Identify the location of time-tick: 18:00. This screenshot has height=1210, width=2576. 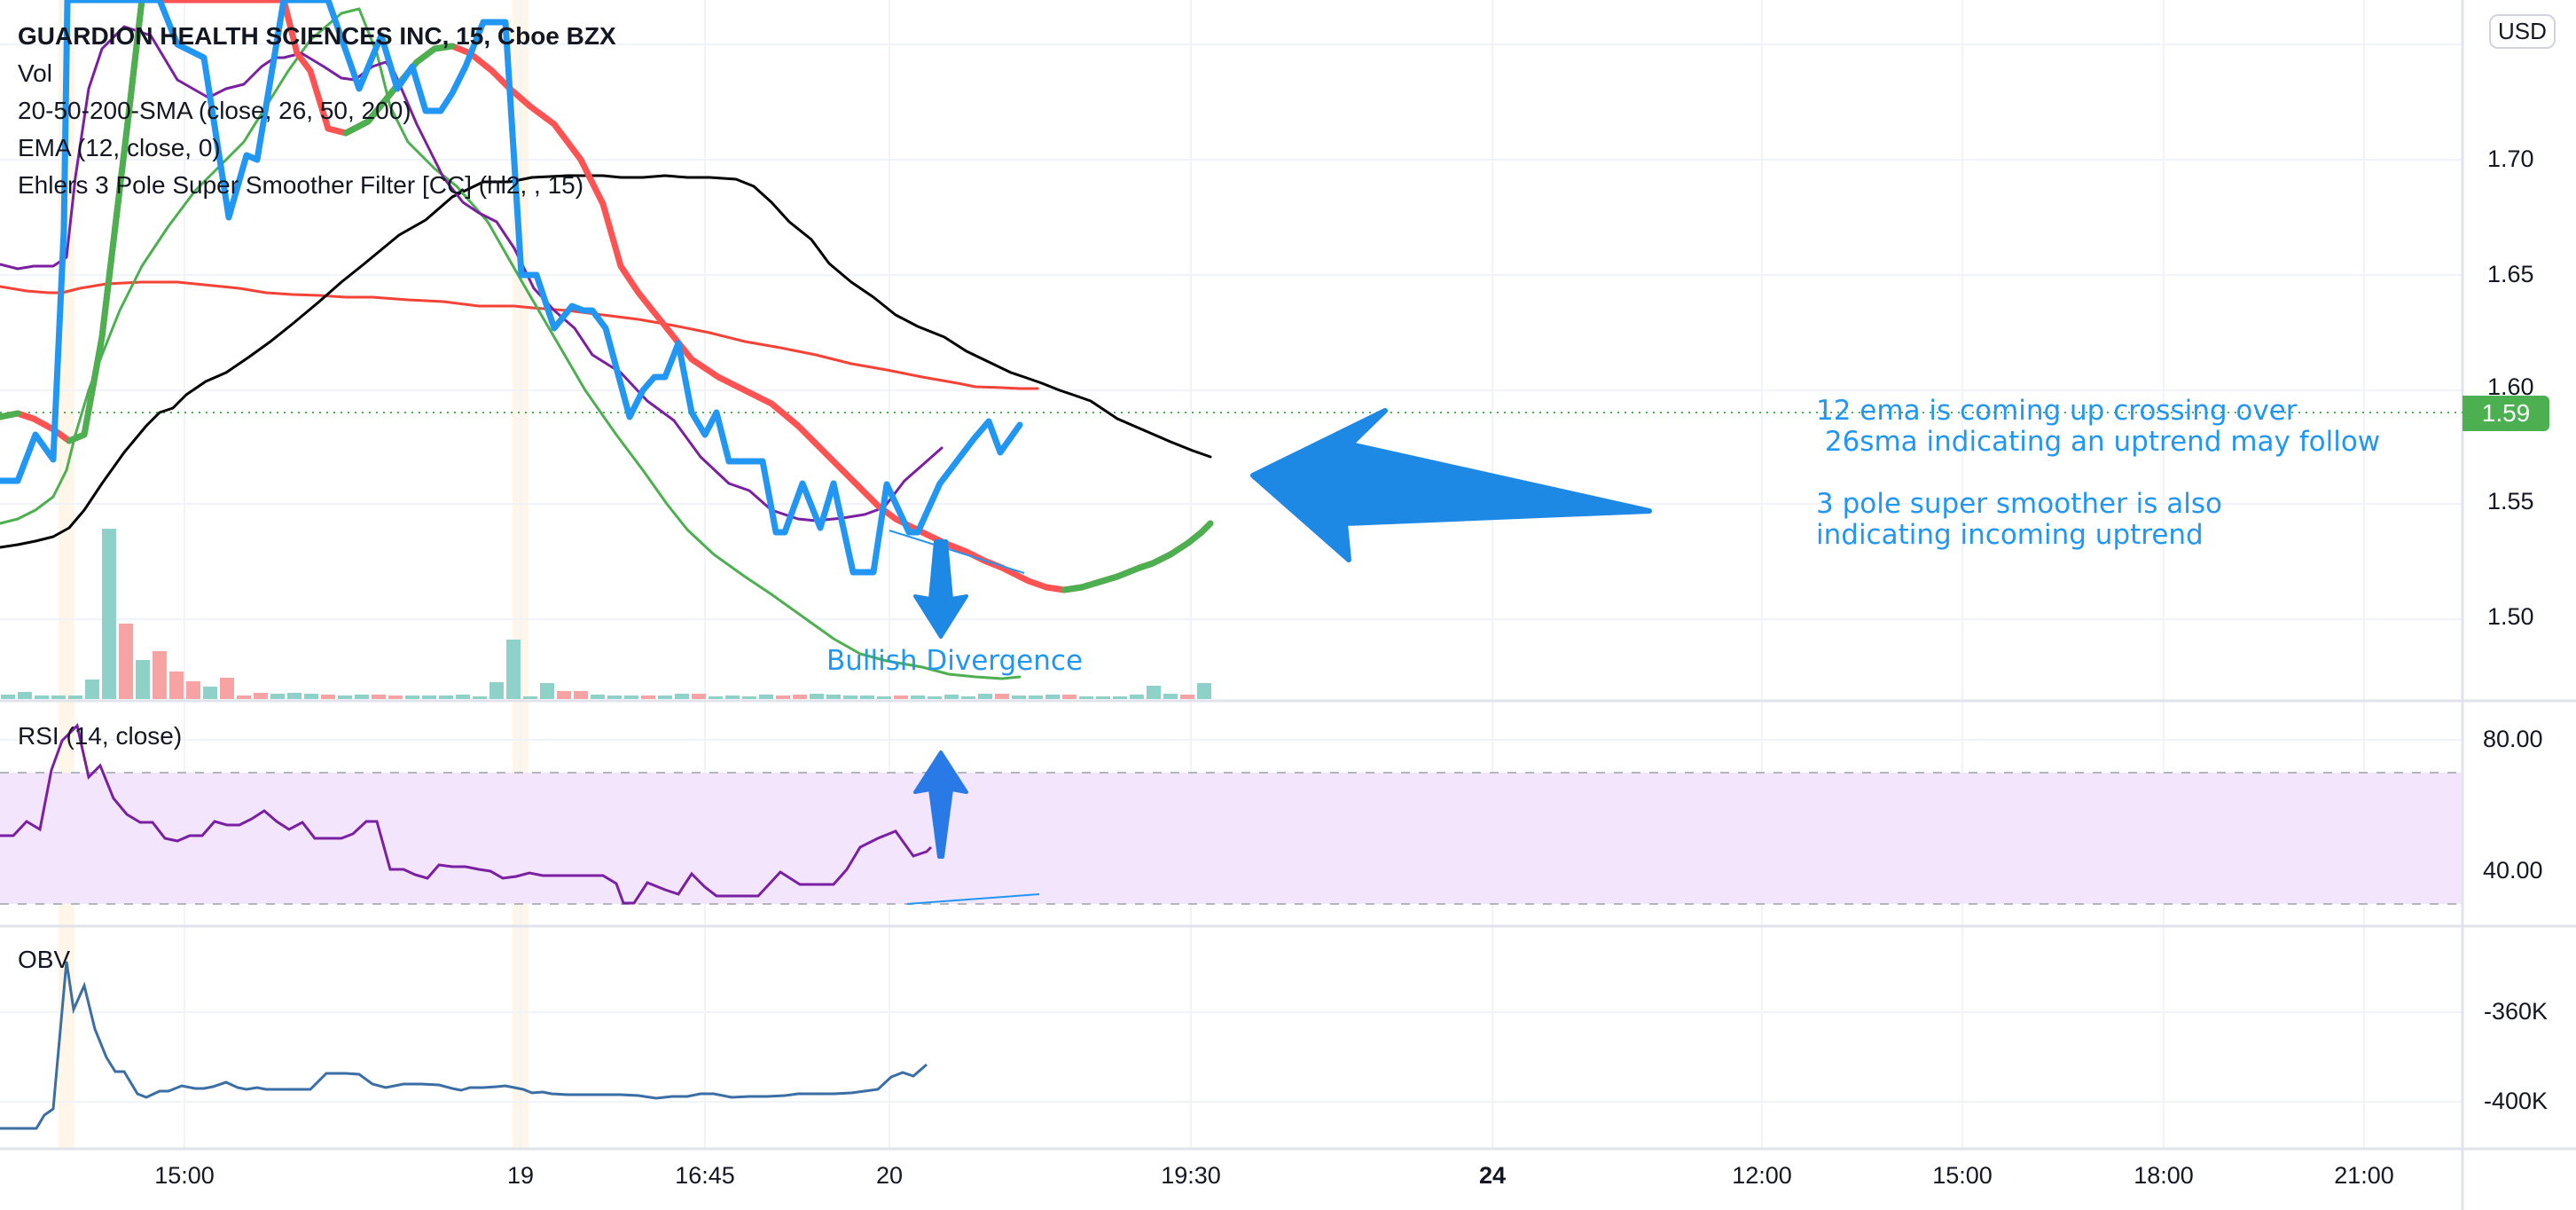
(2164, 1175).